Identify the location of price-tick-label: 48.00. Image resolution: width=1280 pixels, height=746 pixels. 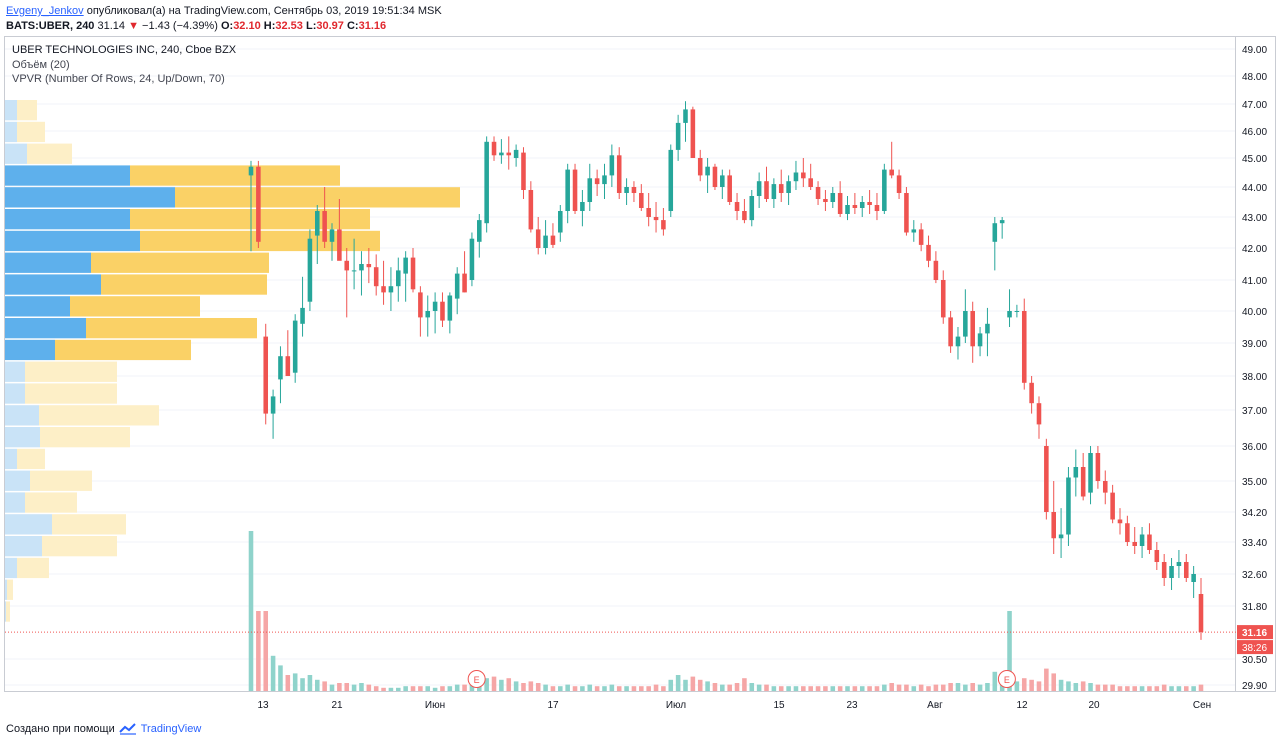
(1254, 77).